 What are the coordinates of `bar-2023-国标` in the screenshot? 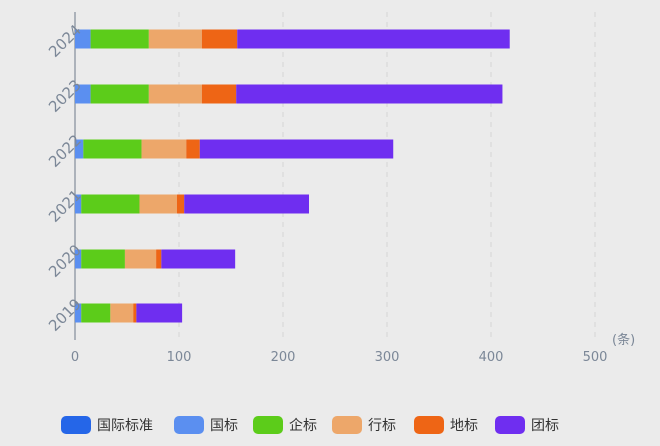 It's located at (83, 94).